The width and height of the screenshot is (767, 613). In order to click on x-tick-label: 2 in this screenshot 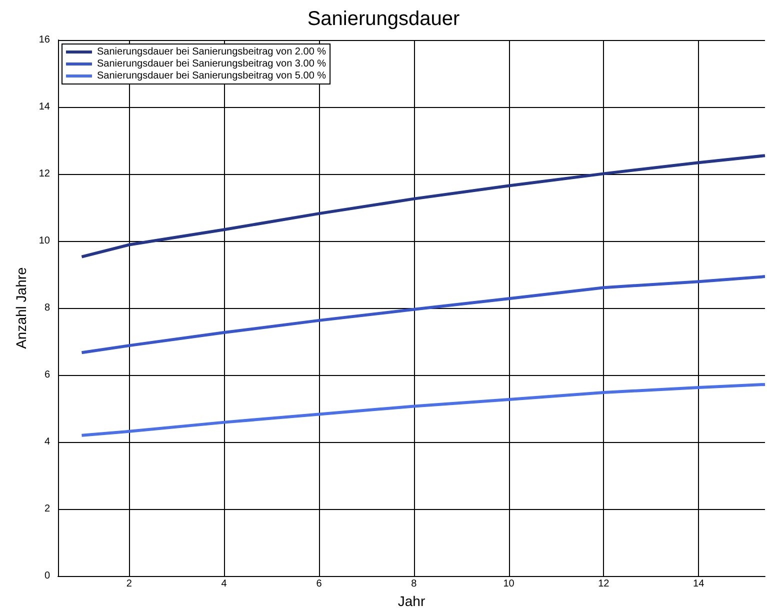, I will do `click(129, 584)`.